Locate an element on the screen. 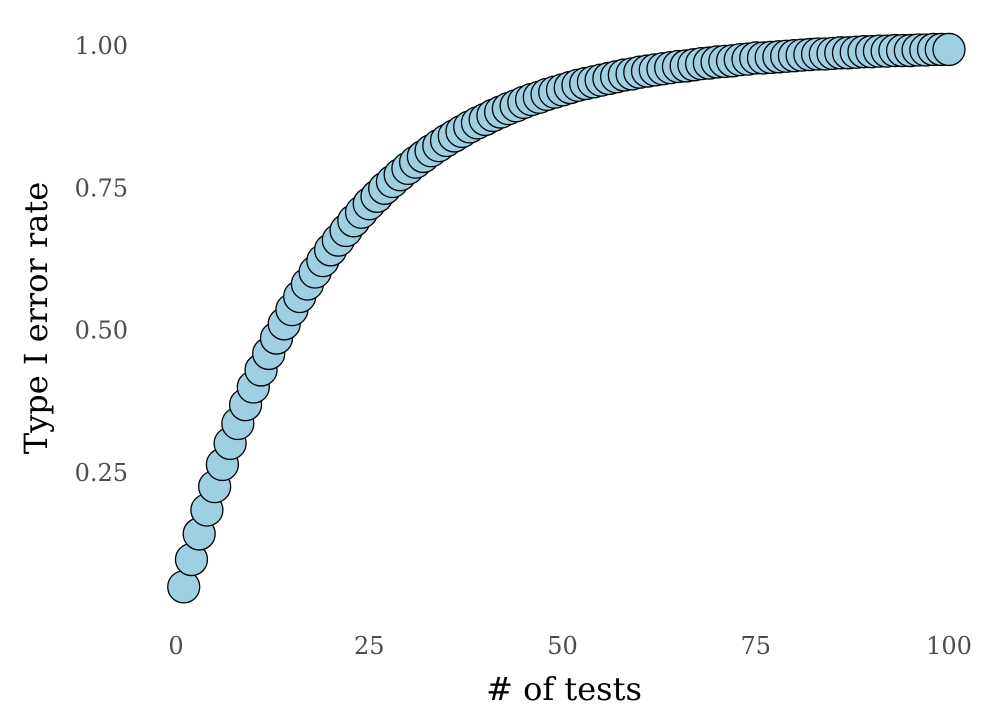 This screenshot has width=1008, height=720. y-axis-ticks: 0.25 0.50 0.75 1.00 is located at coordinates (101, 259).